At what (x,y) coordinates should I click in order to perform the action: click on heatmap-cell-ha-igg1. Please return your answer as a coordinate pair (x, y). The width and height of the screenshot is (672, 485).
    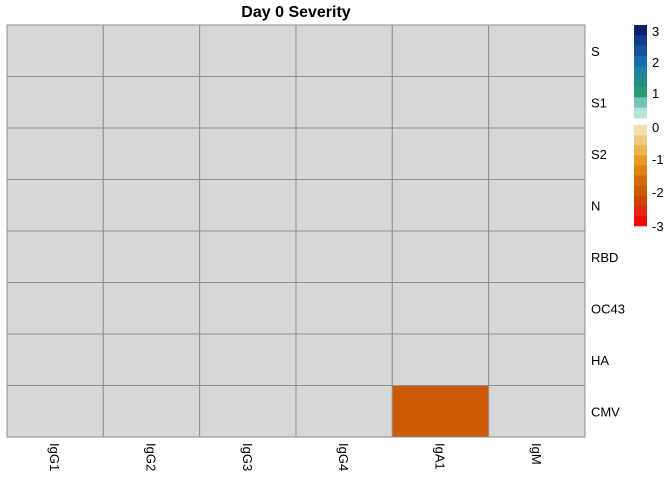
    Looking at the image, I should click on (55, 359).